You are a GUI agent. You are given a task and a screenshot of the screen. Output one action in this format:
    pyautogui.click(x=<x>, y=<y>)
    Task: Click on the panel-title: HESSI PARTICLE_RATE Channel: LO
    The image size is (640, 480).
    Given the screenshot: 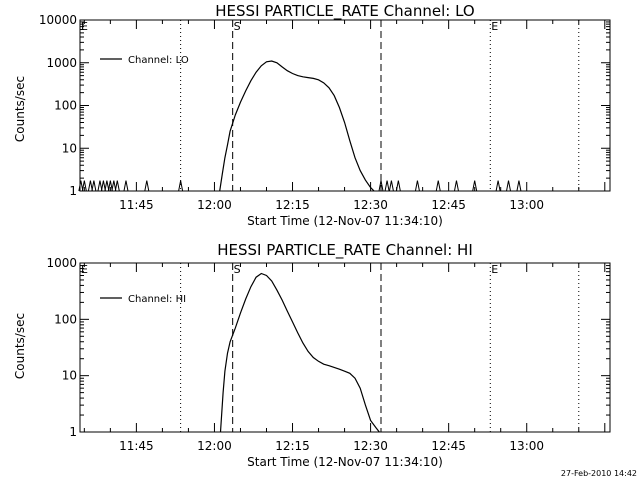 What is the action you would take?
    pyautogui.click(x=344, y=11)
    